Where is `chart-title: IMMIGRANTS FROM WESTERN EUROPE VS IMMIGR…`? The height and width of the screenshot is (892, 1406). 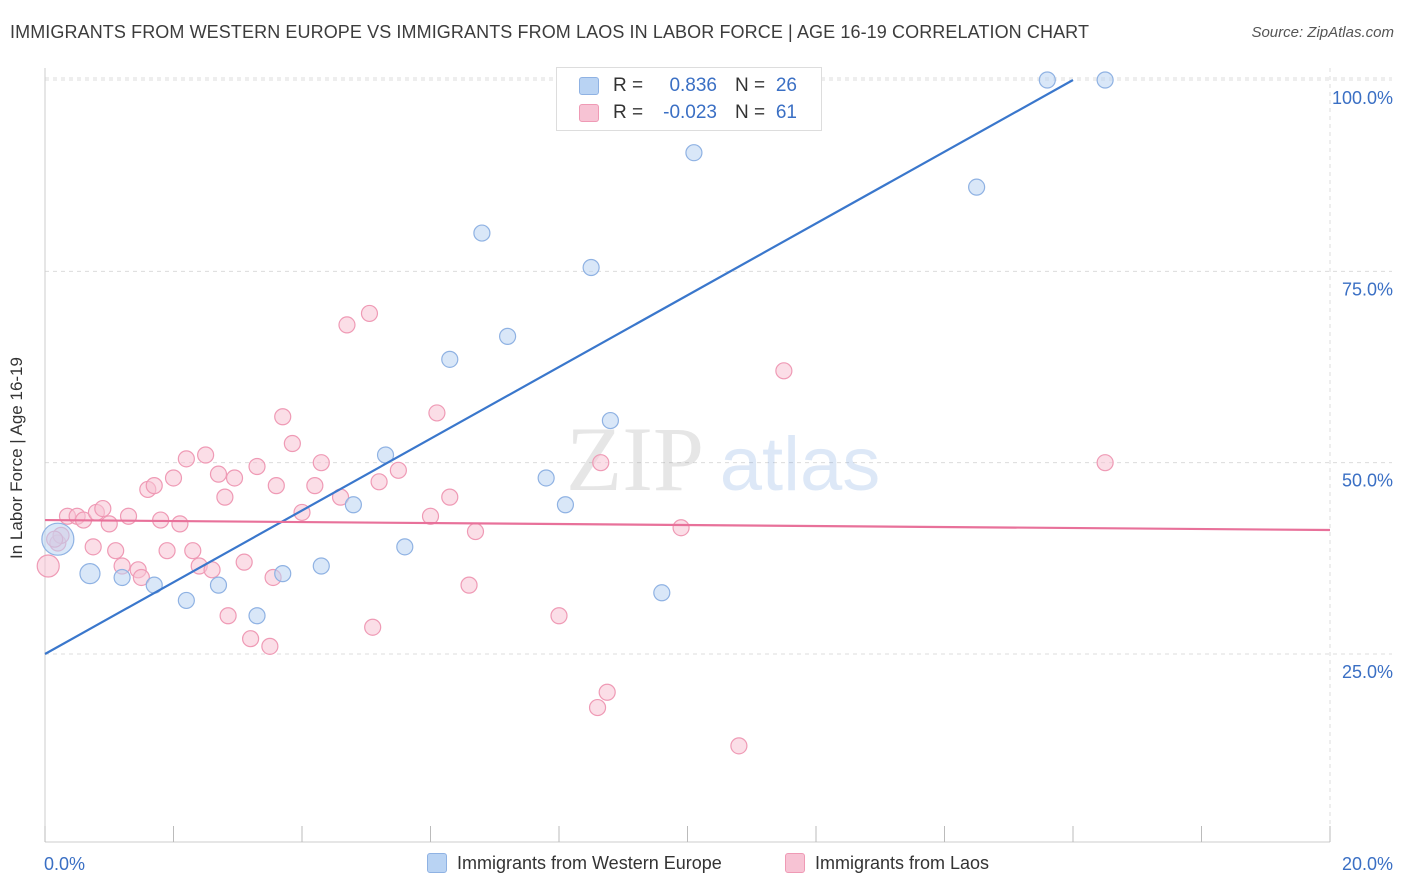
chart-title: IMMIGRANTS FROM WESTERN EUROPE VS IMMIGR… is located at coordinates (550, 32).